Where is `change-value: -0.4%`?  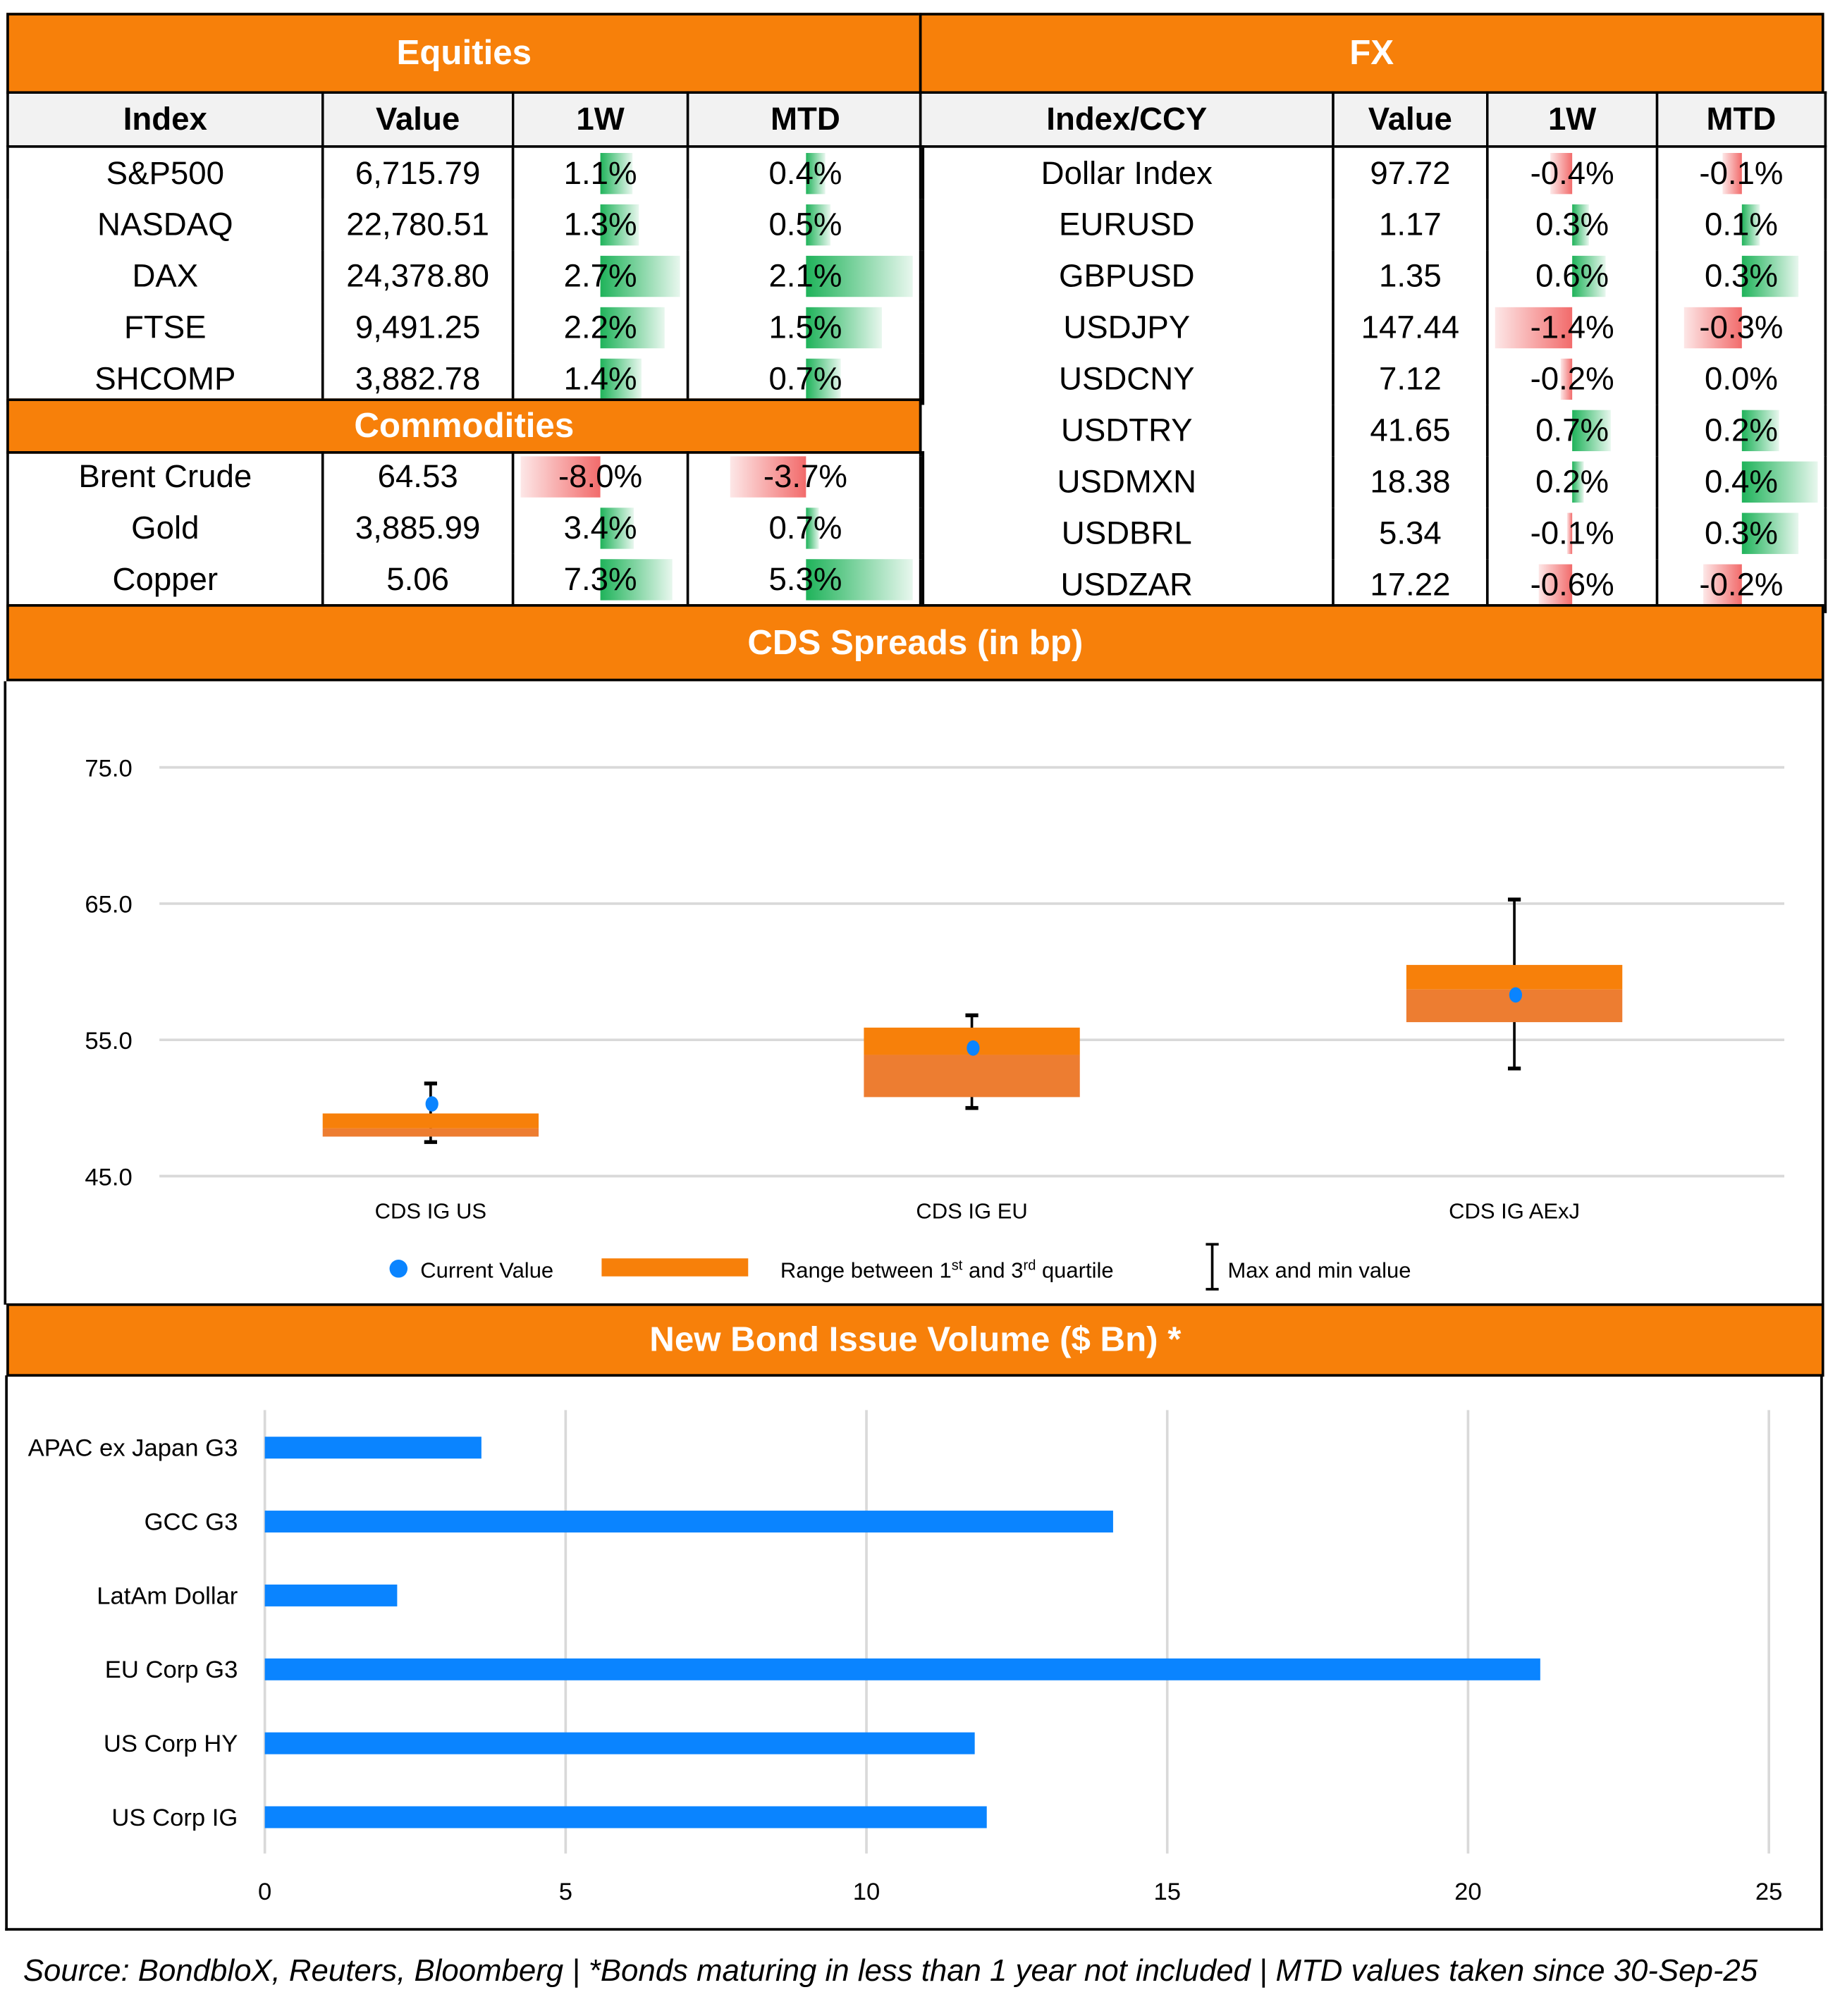 change-value: -0.4% is located at coordinates (1572, 172).